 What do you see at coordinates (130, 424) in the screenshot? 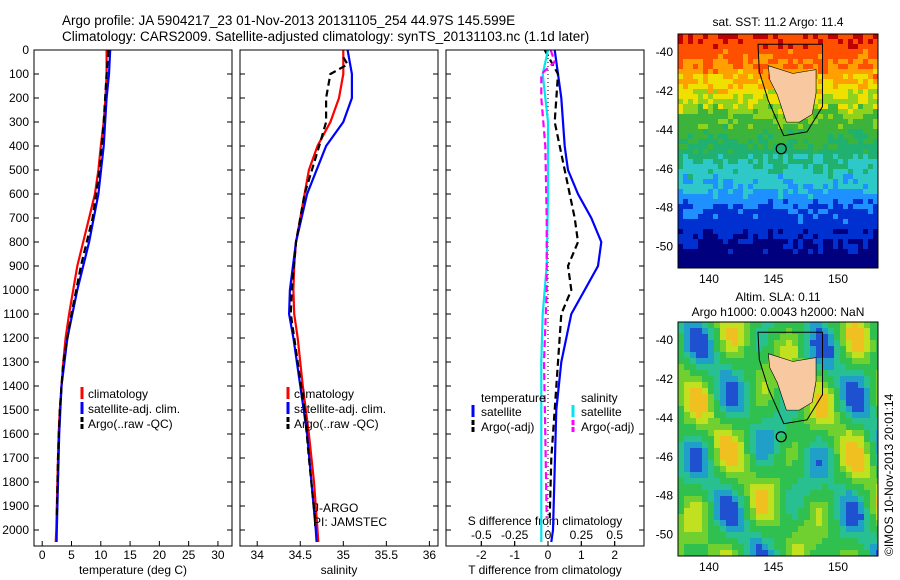
I see `legend-label: Argo(..raw -QC)` at bounding box center [130, 424].